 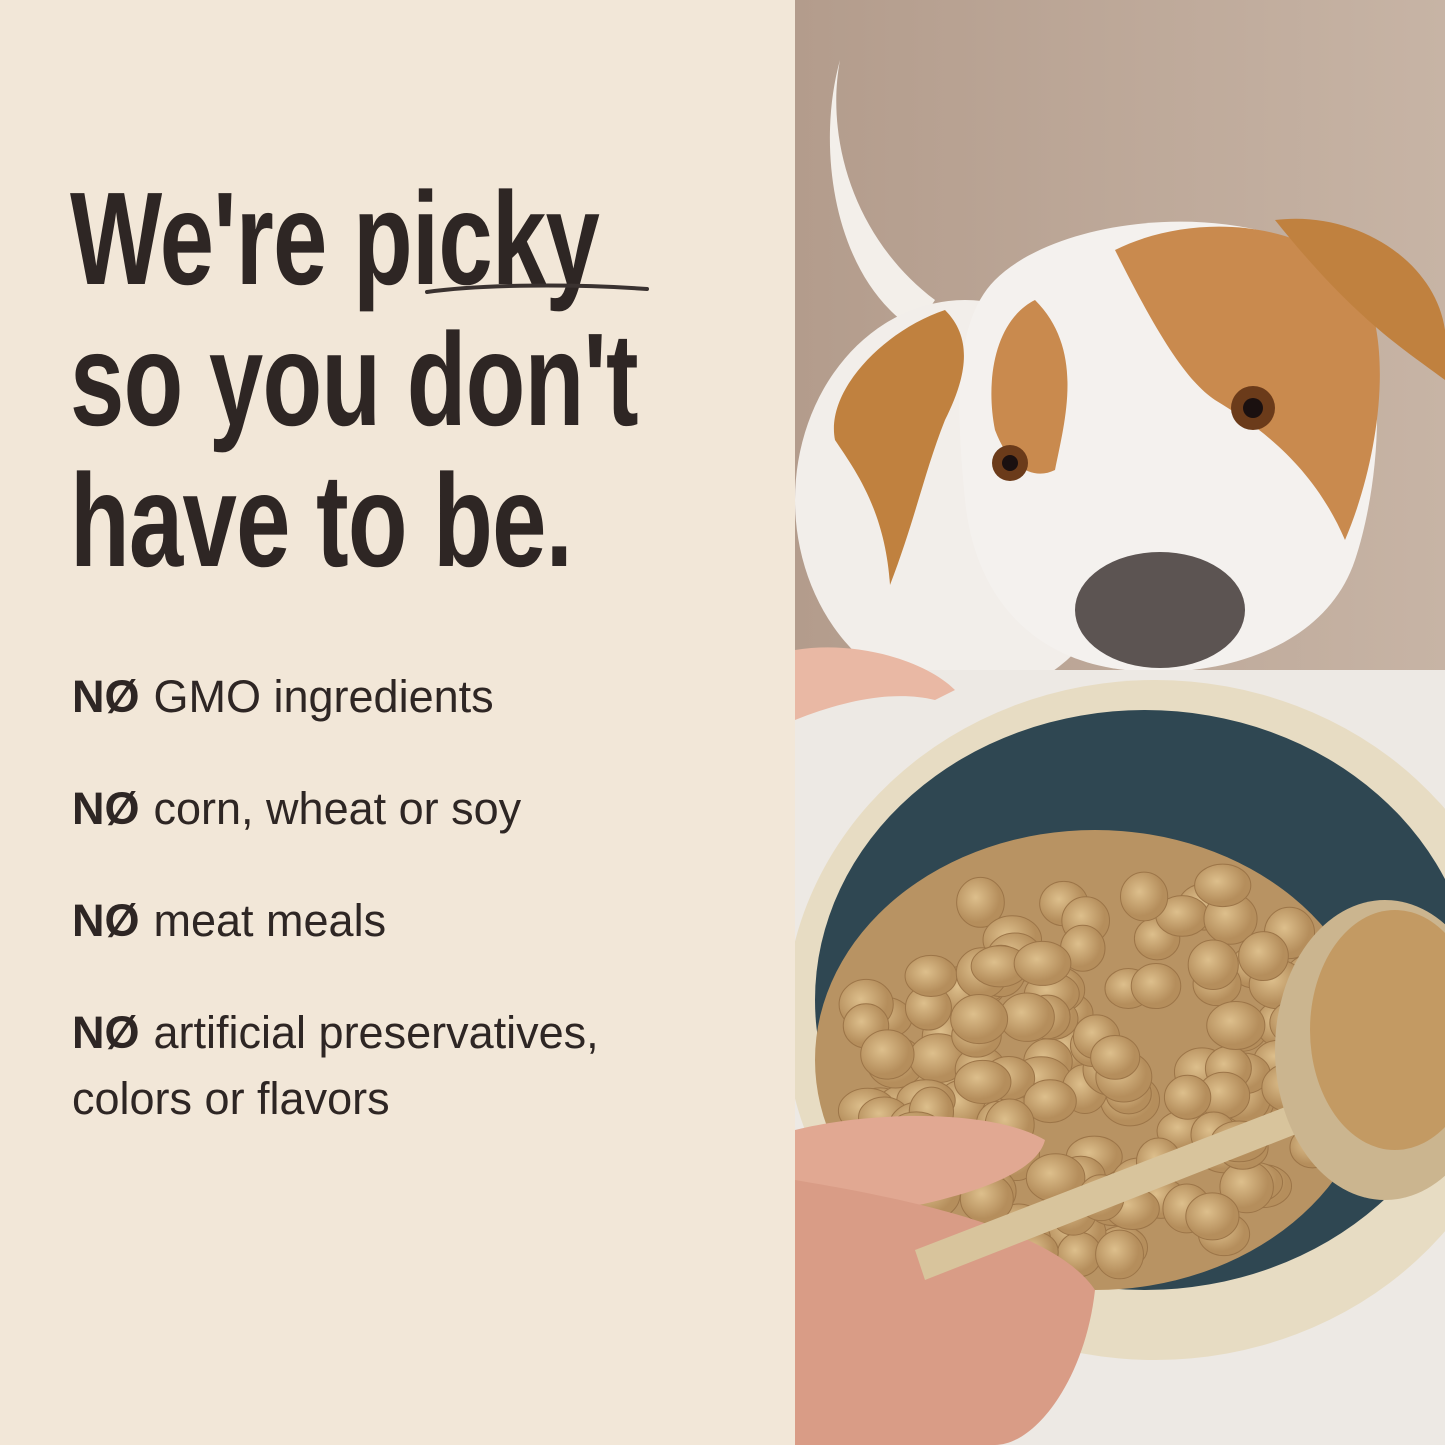 What do you see at coordinates (270, 920) in the screenshot?
I see `claim-text: meat meals` at bounding box center [270, 920].